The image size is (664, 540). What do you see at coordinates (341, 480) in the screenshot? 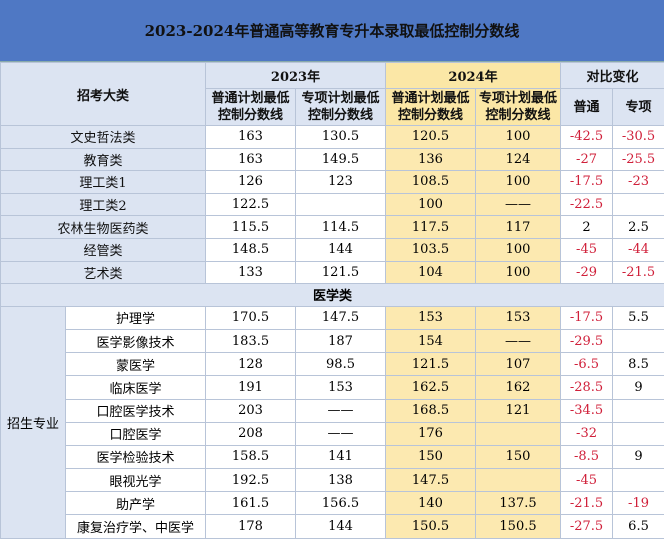
I see `score-cell: 138` at bounding box center [341, 480].